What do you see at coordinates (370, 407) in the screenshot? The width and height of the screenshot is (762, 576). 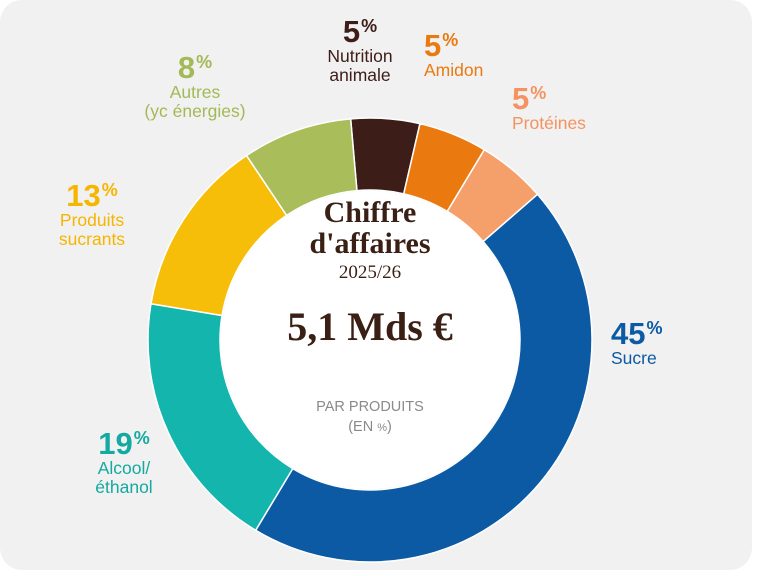 I see `subtitle-line1: PAR PRODUITS` at bounding box center [370, 407].